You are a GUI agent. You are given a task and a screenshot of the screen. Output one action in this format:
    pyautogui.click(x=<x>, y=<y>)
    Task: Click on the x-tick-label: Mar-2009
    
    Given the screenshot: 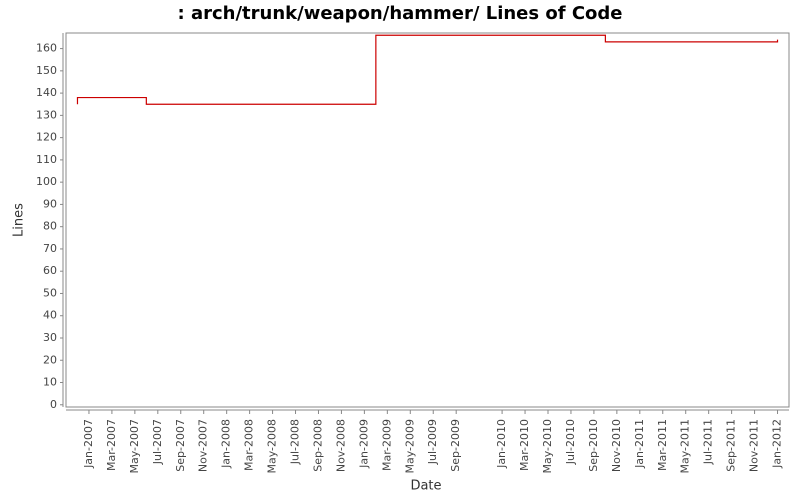 What is the action you would take?
    pyautogui.click(x=386, y=445)
    